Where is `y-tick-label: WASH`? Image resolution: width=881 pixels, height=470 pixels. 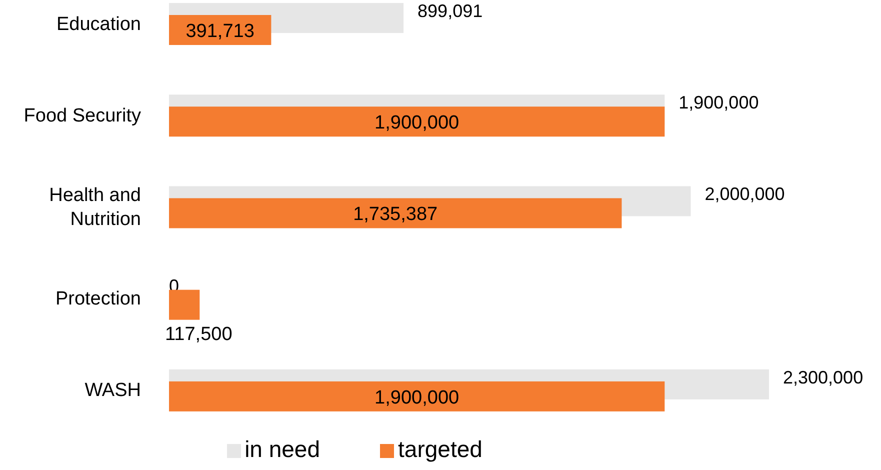 y-tick-label: WASH is located at coordinates (112, 391).